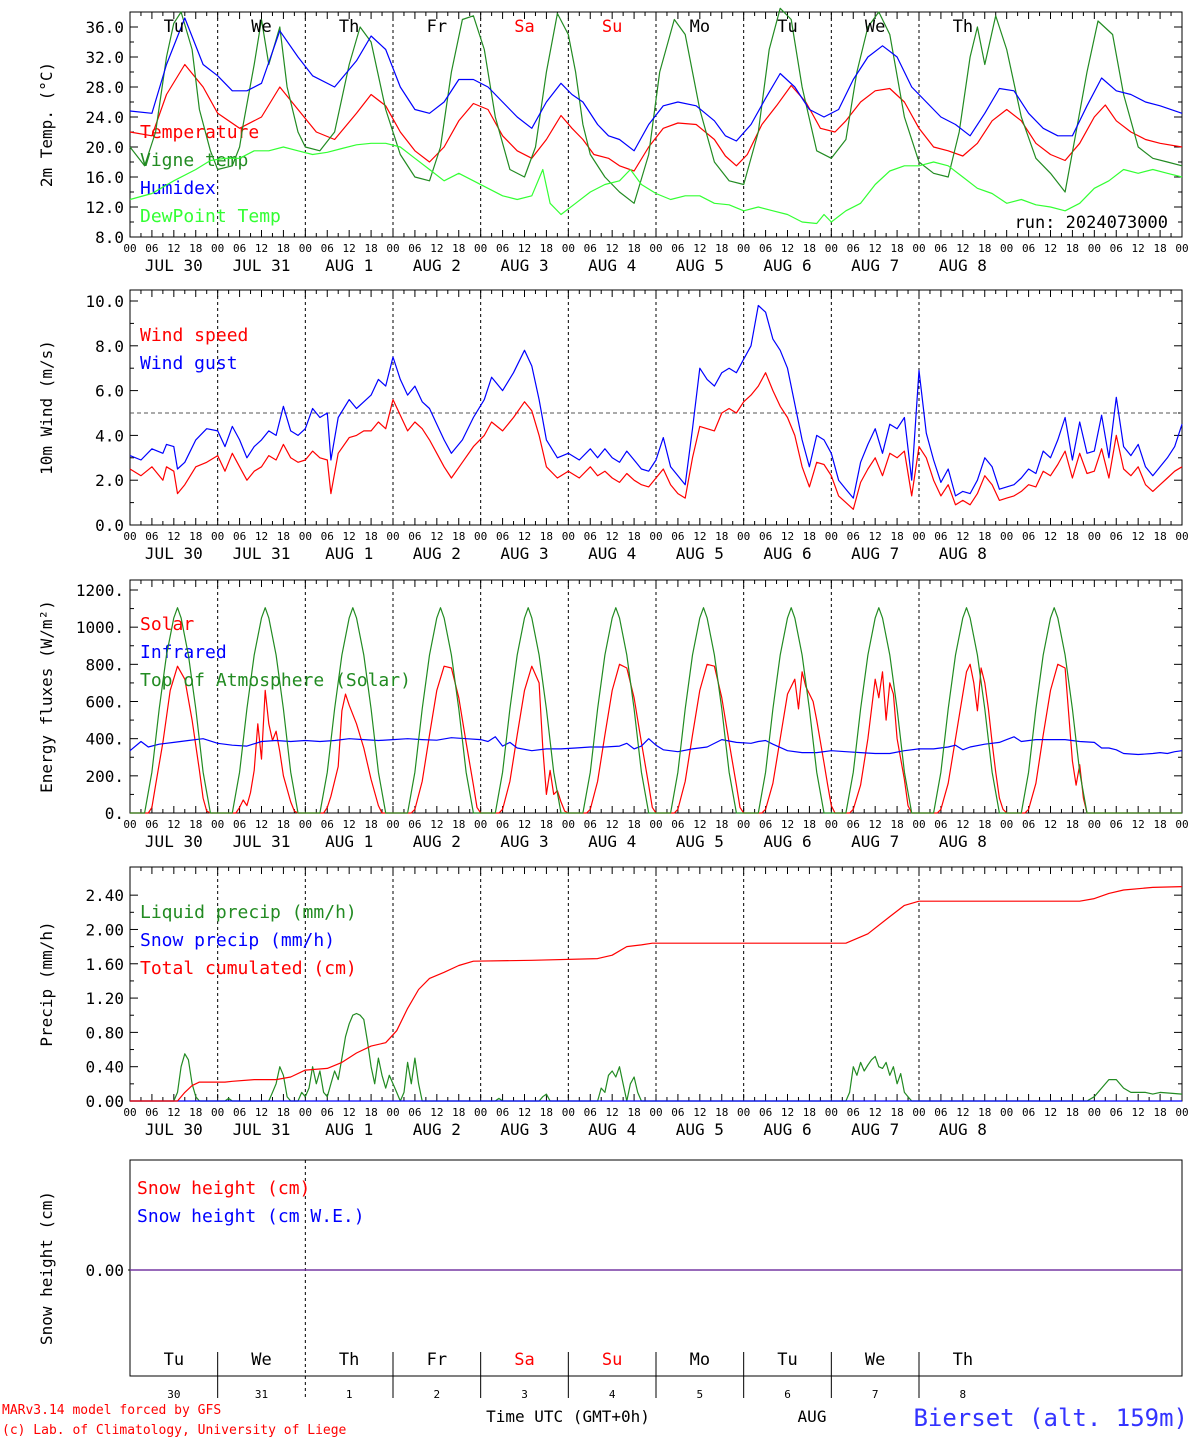 This screenshot has width=1194, height=1440. Describe the element at coordinates (524, 1394) in the screenshot. I see `day-number: 3` at that location.